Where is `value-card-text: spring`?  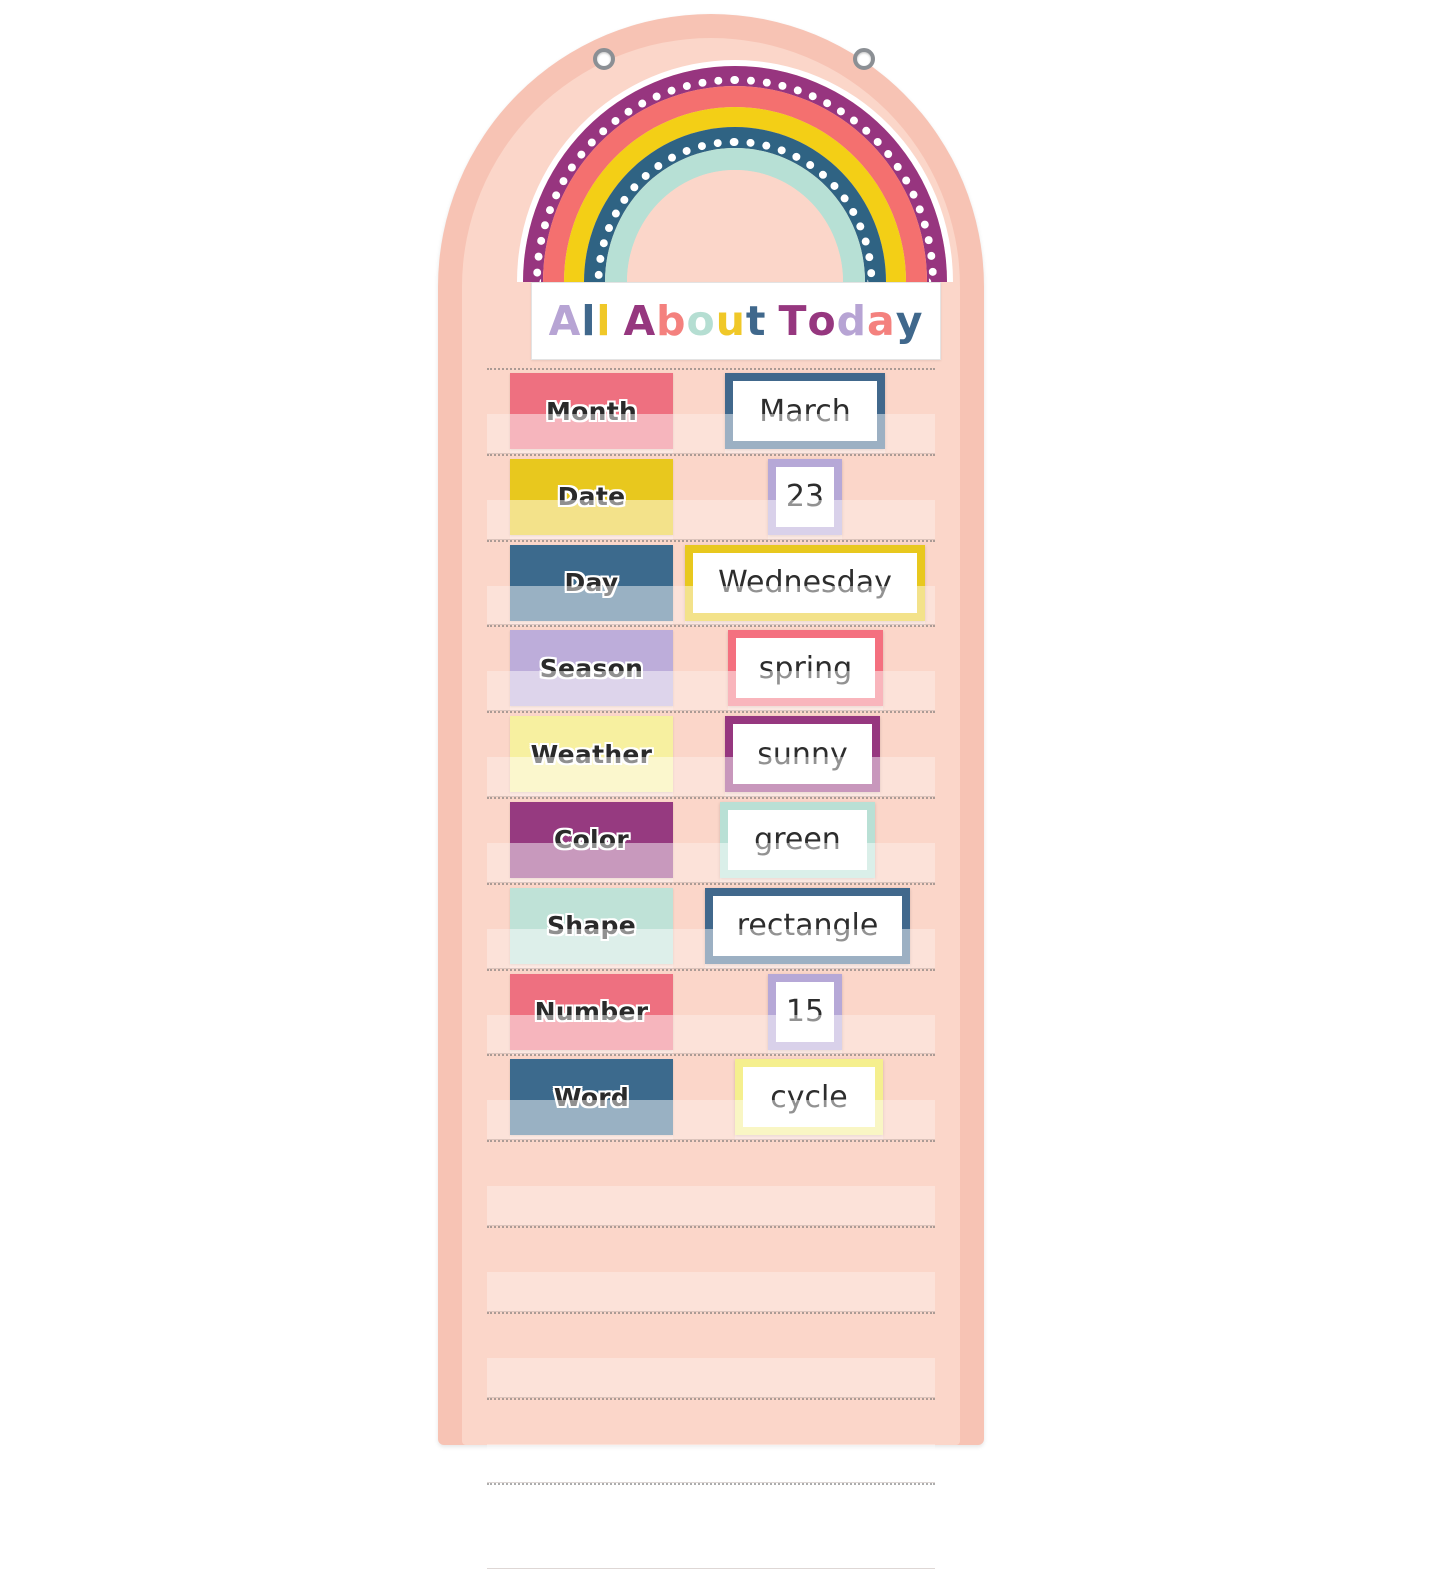
value-card-text: spring is located at coordinates (805, 668).